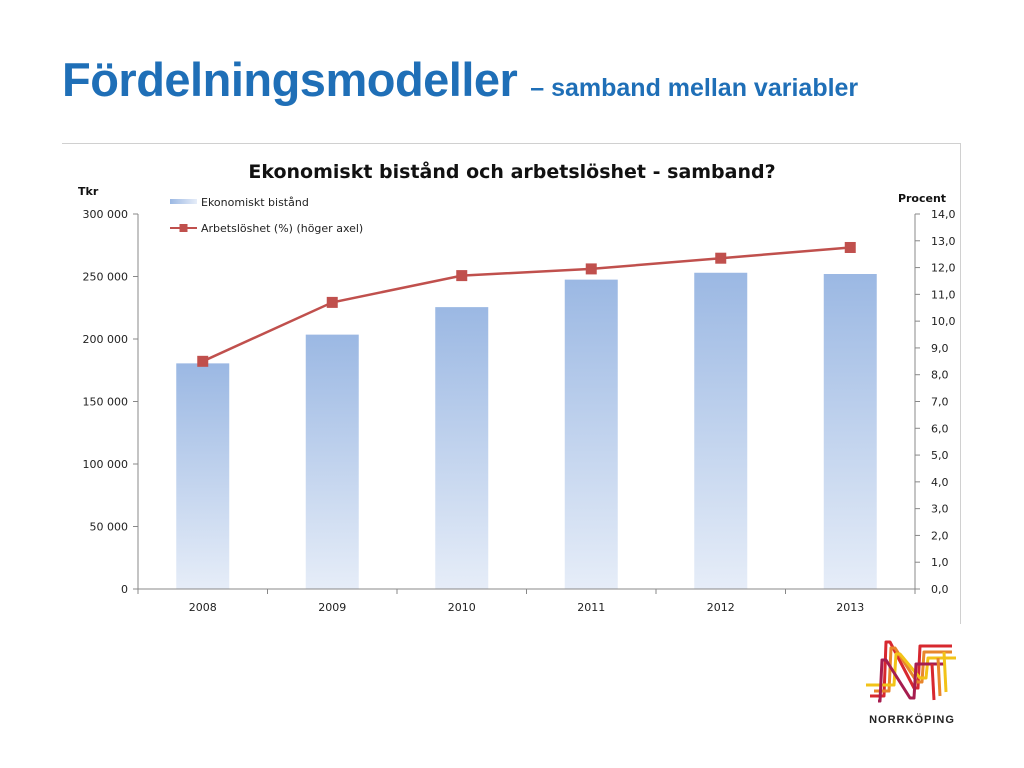  What do you see at coordinates (526, 304) in the screenshot?
I see `line-series-arbetsloshet` at bounding box center [526, 304].